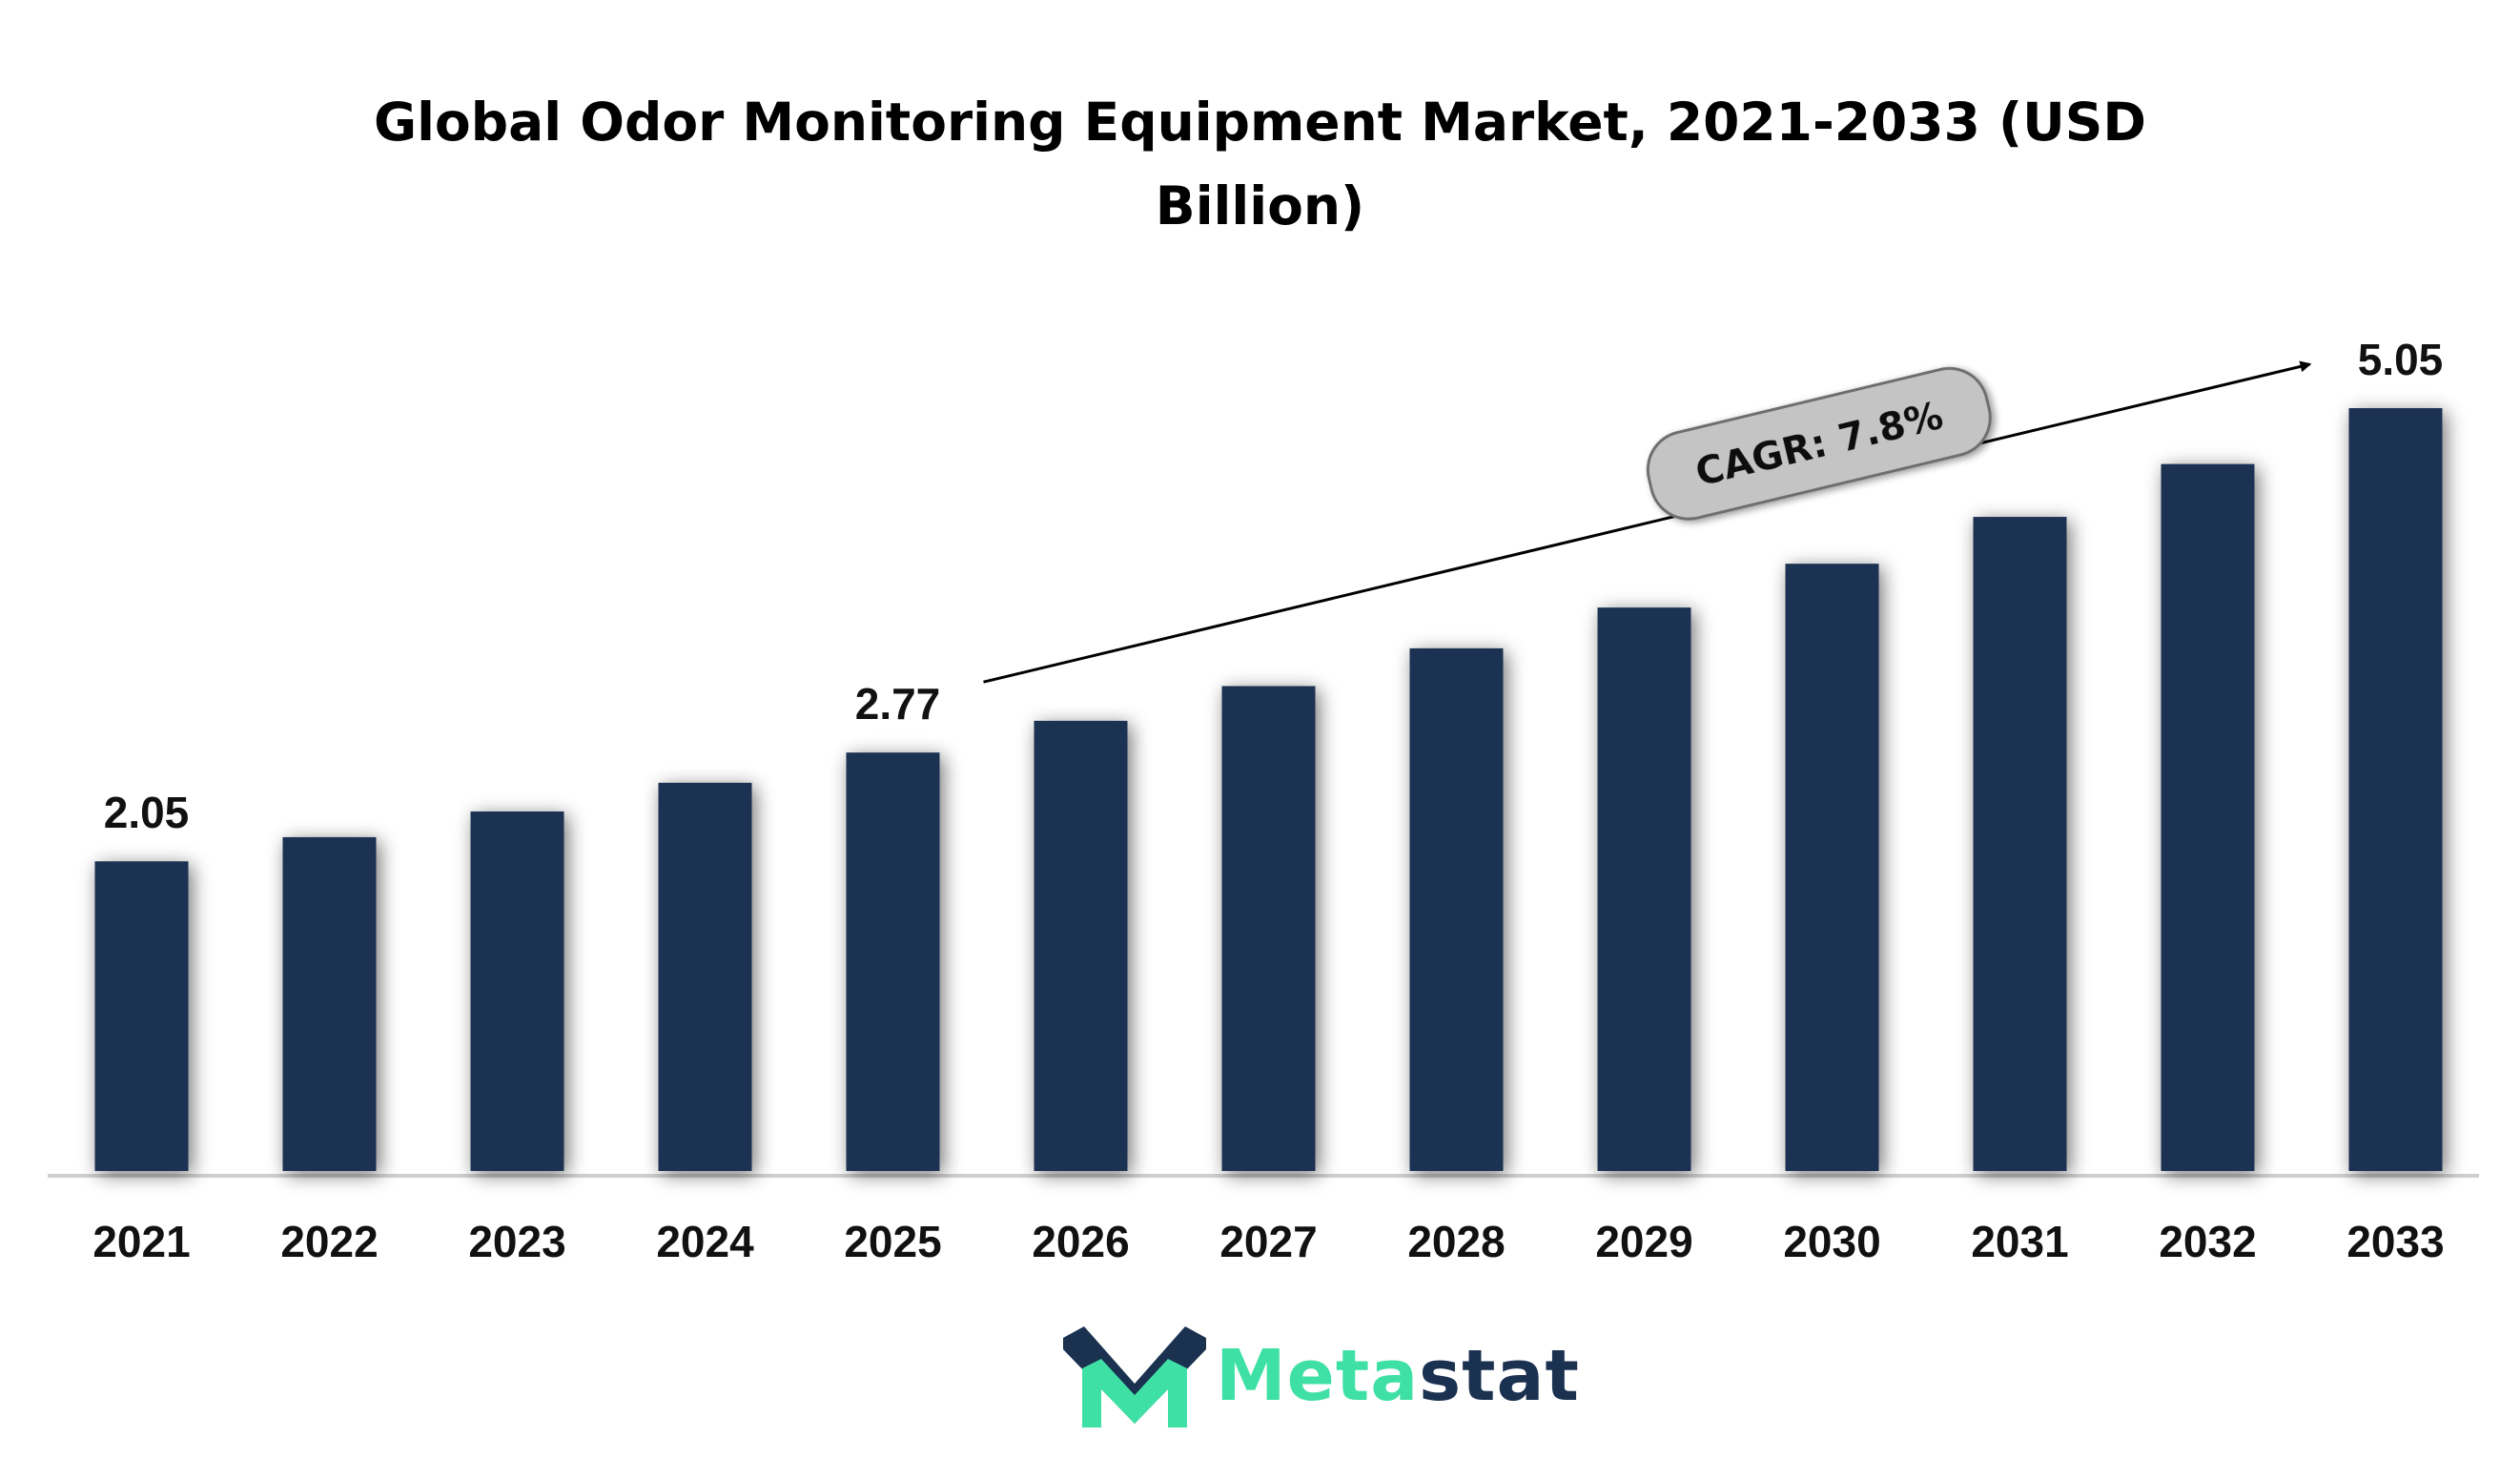  I want to click on chart-title-line-2: Billion), so click(1260, 206).